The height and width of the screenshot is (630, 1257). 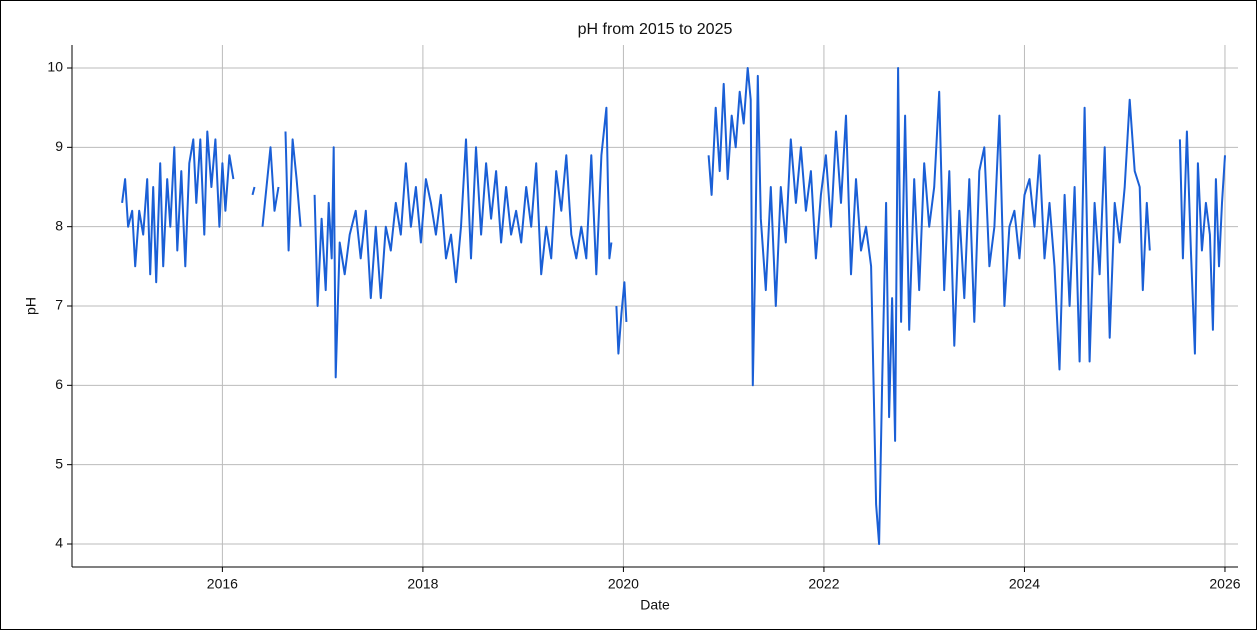 I want to click on x-tick-label: 2022, so click(x=823, y=584).